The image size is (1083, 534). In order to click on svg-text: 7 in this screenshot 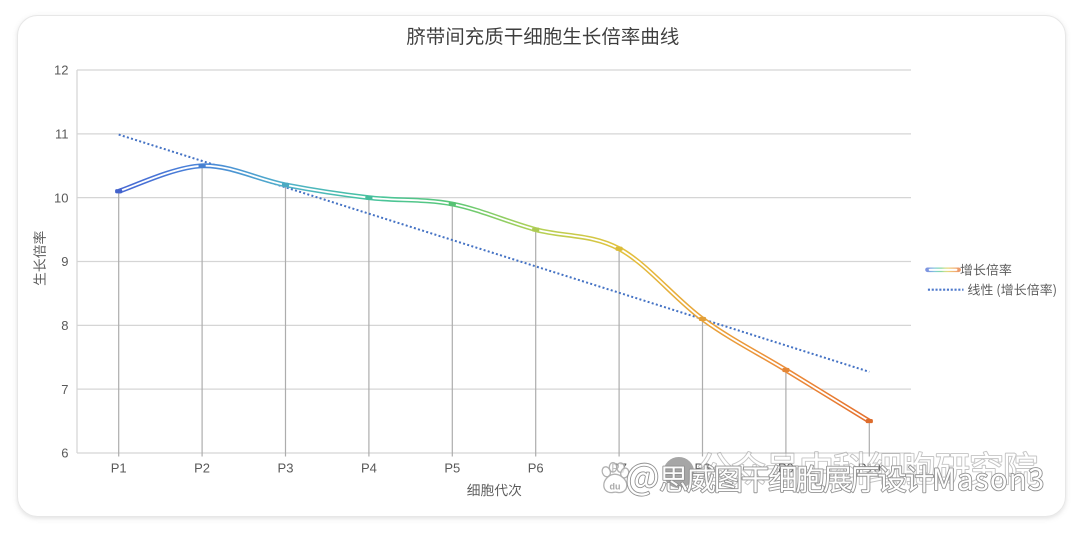, I will do `click(64, 389)`.